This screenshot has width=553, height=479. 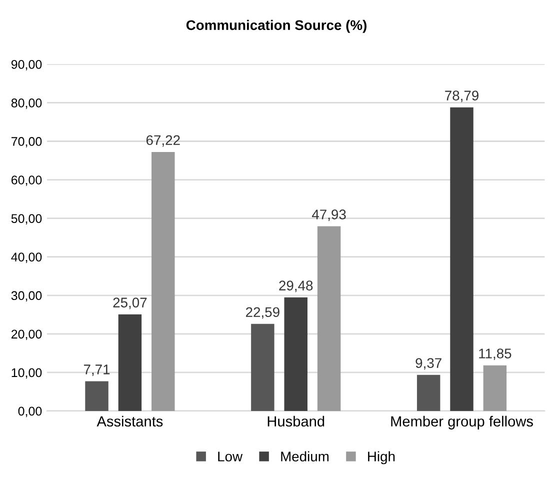 I want to click on data-label: 67,22, so click(x=163, y=141).